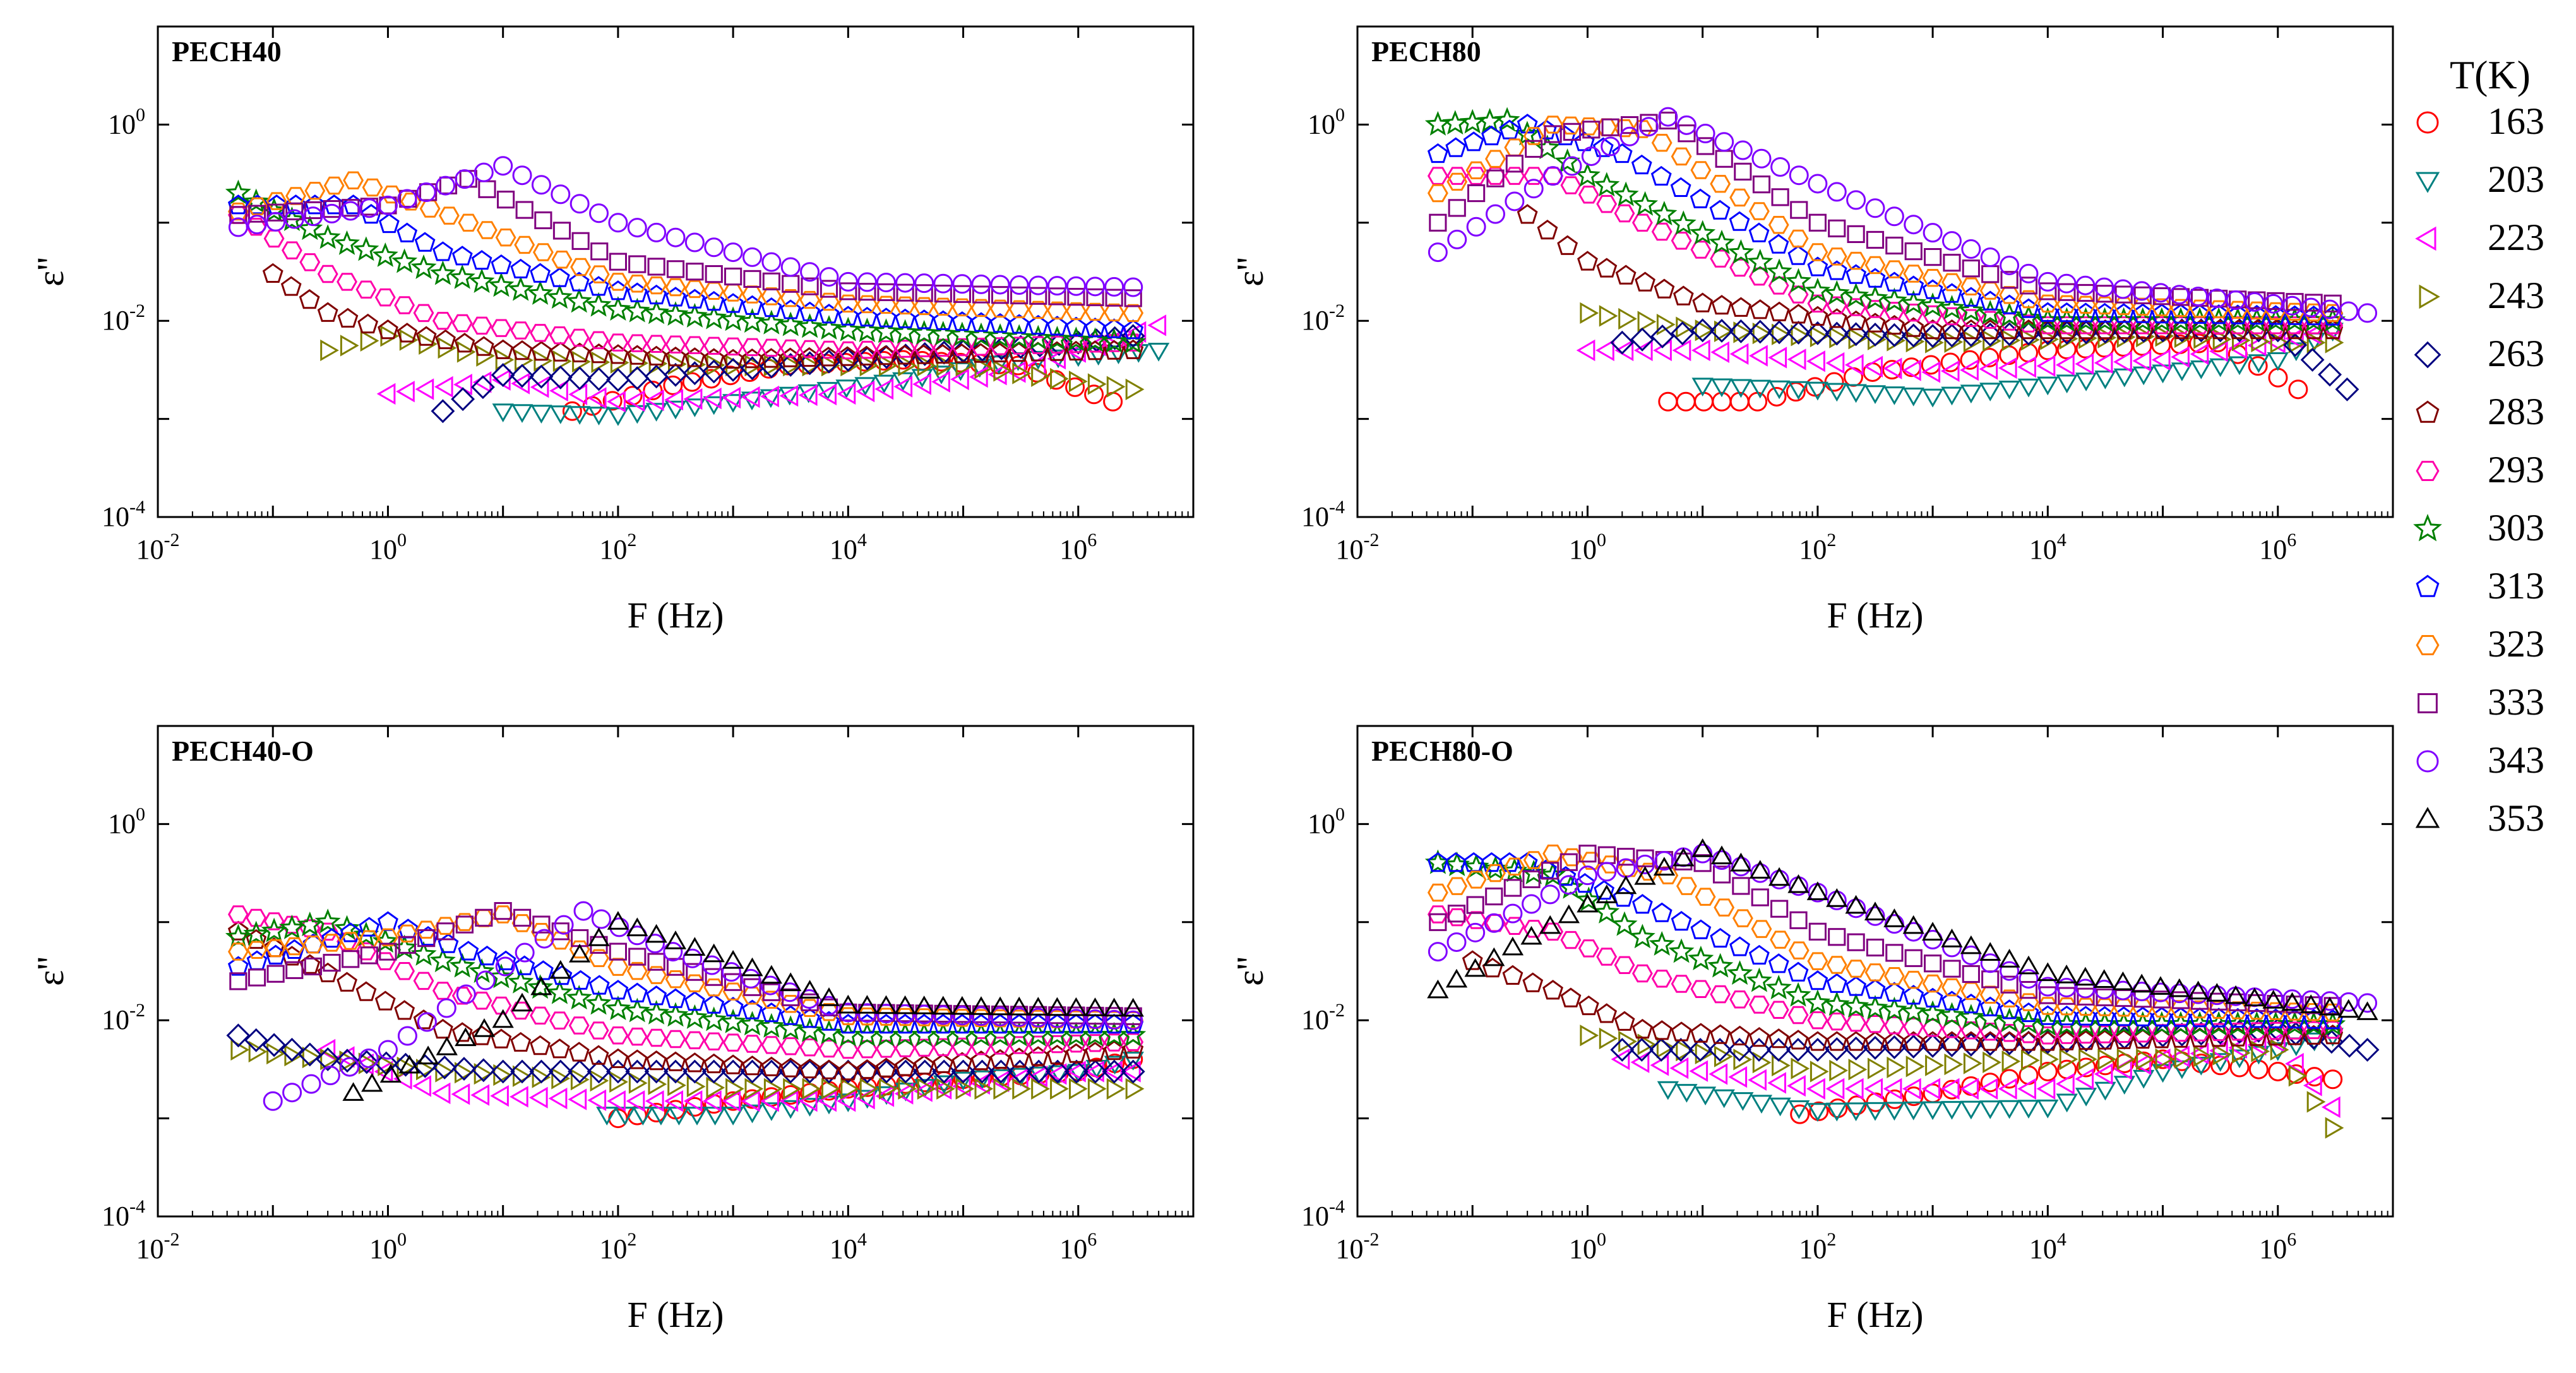 The width and height of the screenshot is (2576, 1373). Describe the element at coordinates (1078, 1246) in the screenshot. I see `x-tick-label: 10⁶` at that location.